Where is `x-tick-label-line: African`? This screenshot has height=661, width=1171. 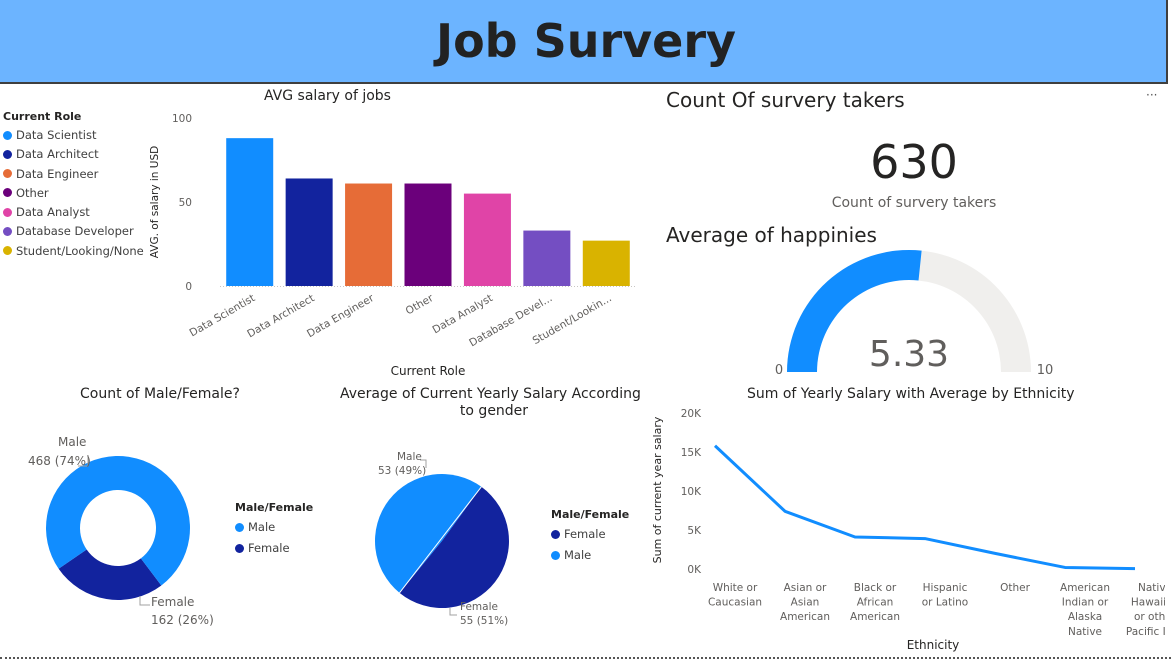 x-tick-label-line: African is located at coordinates (875, 603).